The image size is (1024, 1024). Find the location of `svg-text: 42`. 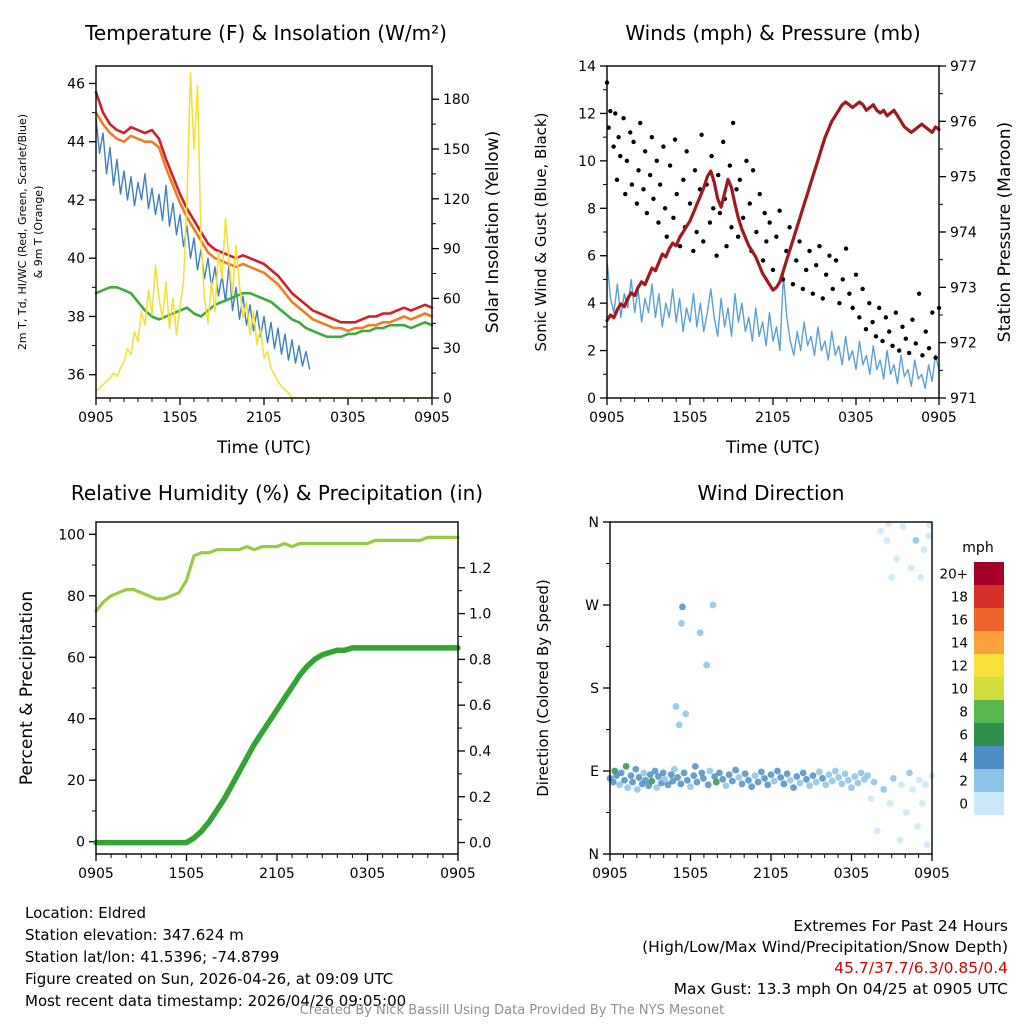

svg-text: 42 is located at coordinates (76, 201).